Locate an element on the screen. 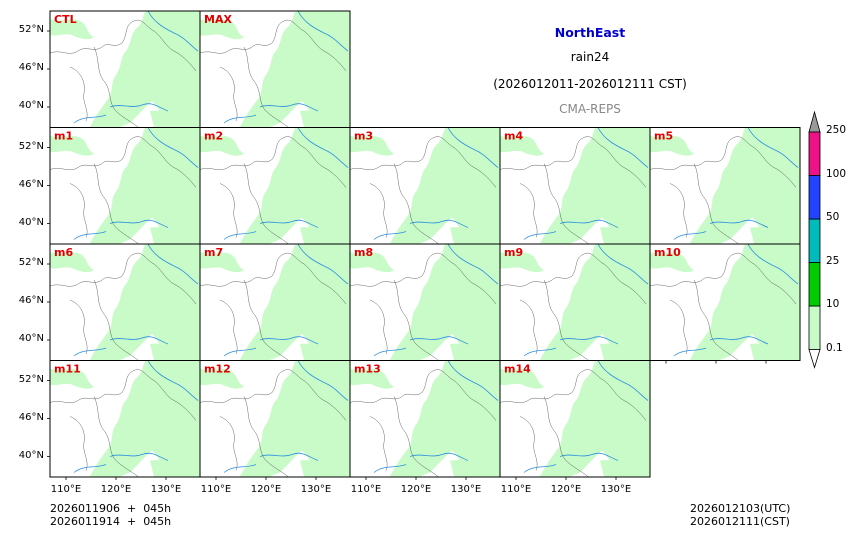 The width and height of the screenshot is (860, 542). map-panel: m13 is located at coordinates (425, 419).